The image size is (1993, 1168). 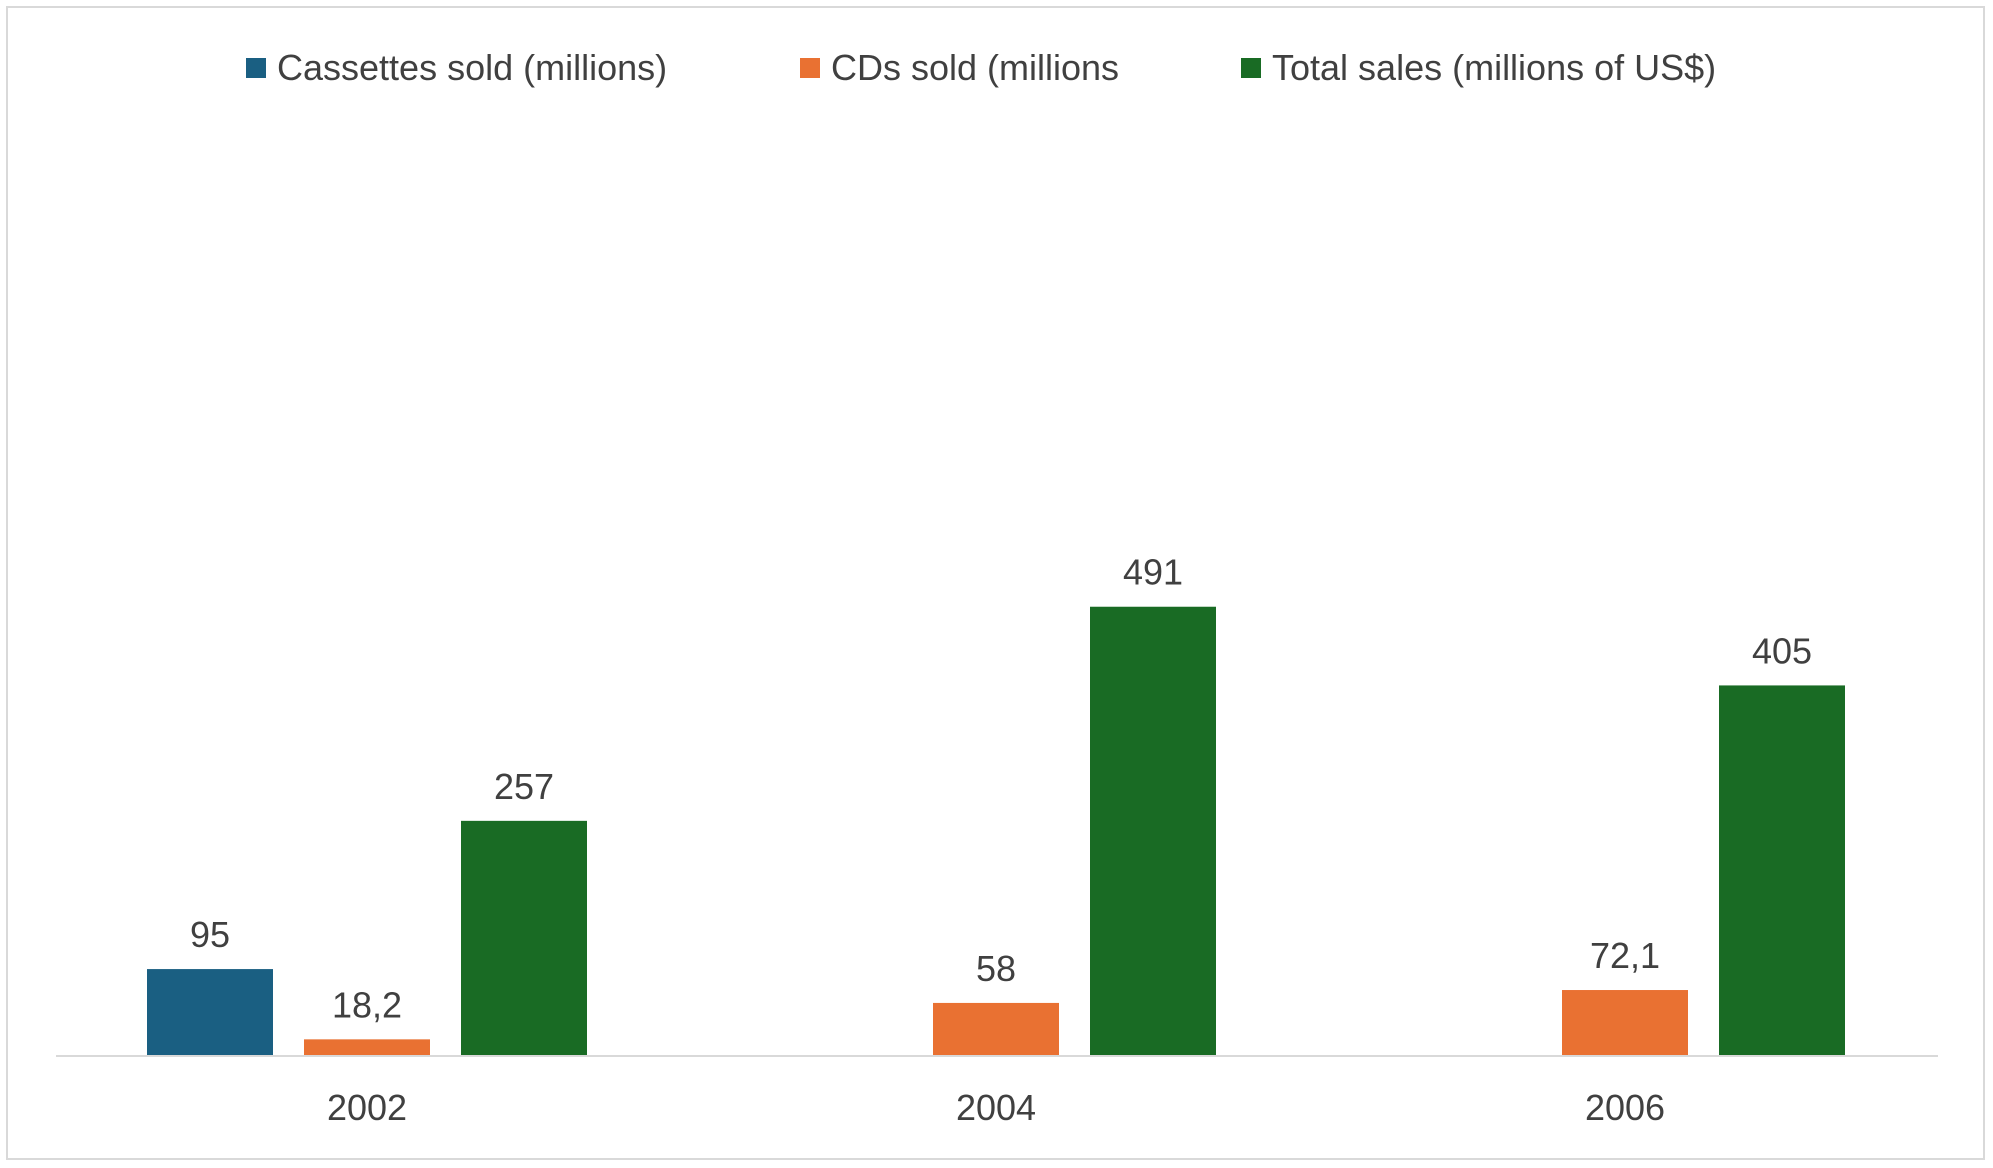 I want to click on bar-cds-sold-millions-2006, so click(x=1625, y=1023).